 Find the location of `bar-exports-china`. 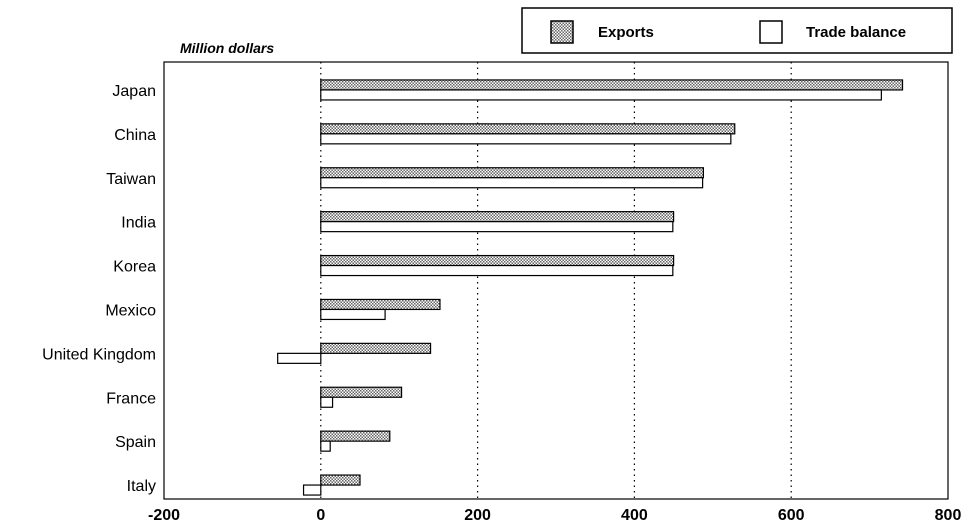

bar-exports-china is located at coordinates (528, 129).